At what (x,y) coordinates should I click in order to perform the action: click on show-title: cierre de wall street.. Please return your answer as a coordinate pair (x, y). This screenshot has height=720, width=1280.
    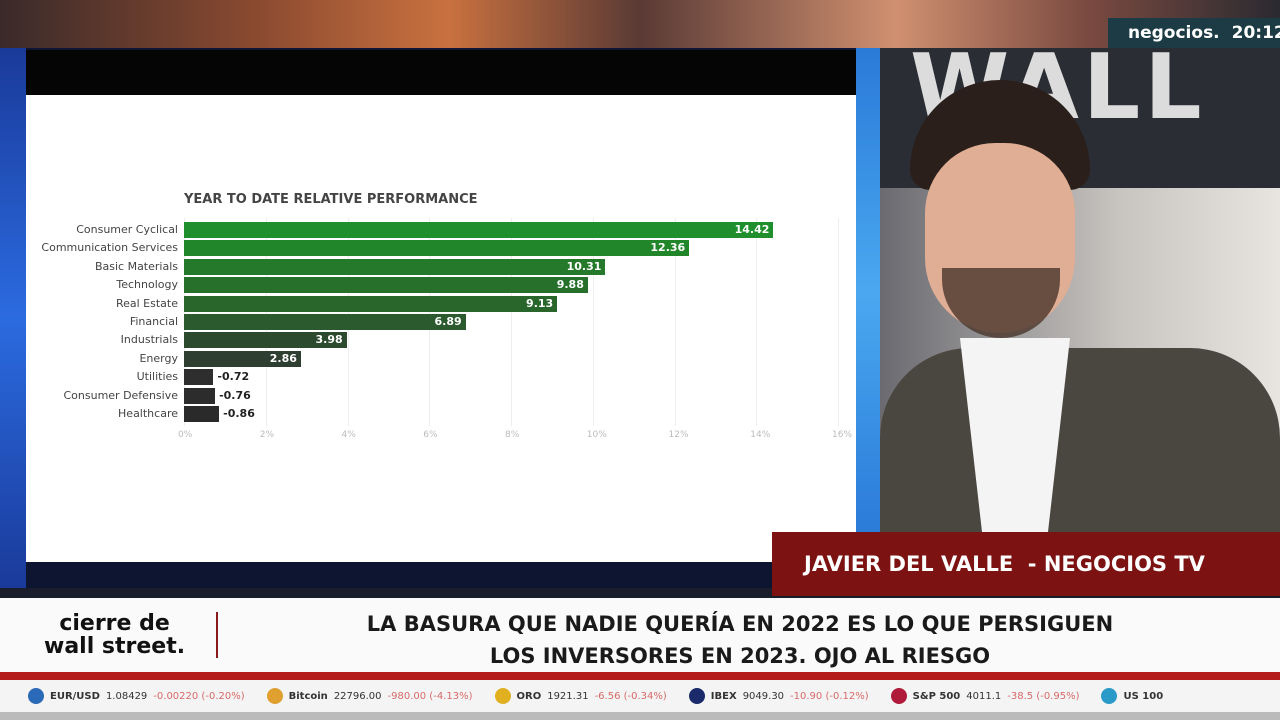
    Looking at the image, I should click on (114, 635).